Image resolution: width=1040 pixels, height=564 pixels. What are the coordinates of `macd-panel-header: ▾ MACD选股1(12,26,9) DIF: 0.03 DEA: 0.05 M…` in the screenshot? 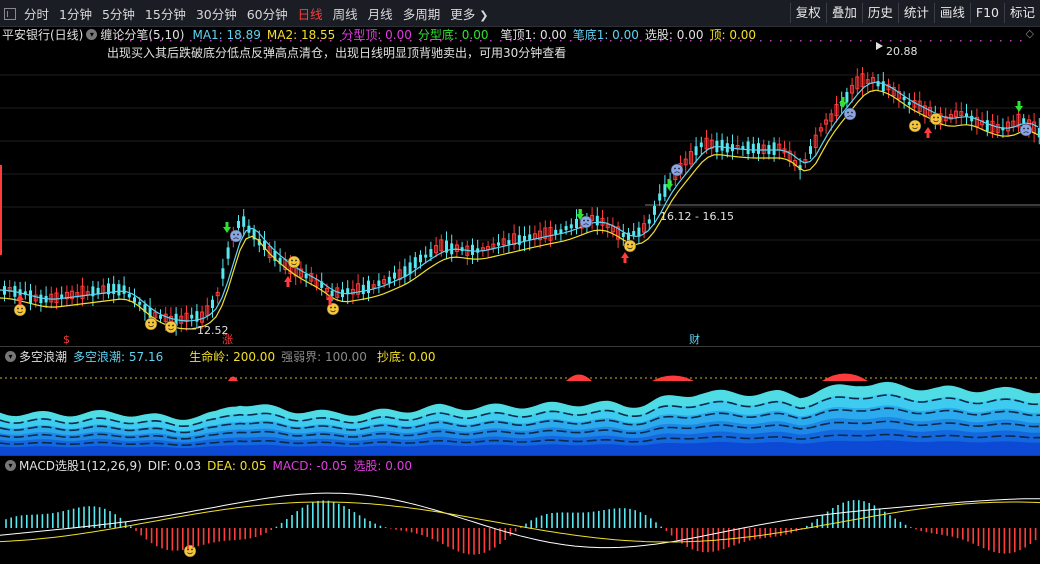 It's located at (207, 465).